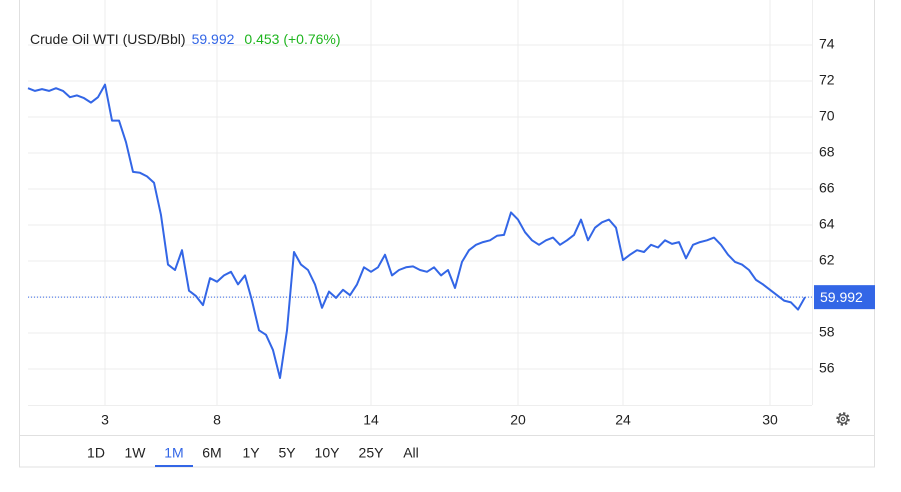  What do you see at coordinates (623, 420) in the screenshot?
I see `x-tick-label: 24` at bounding box center [623, 420].